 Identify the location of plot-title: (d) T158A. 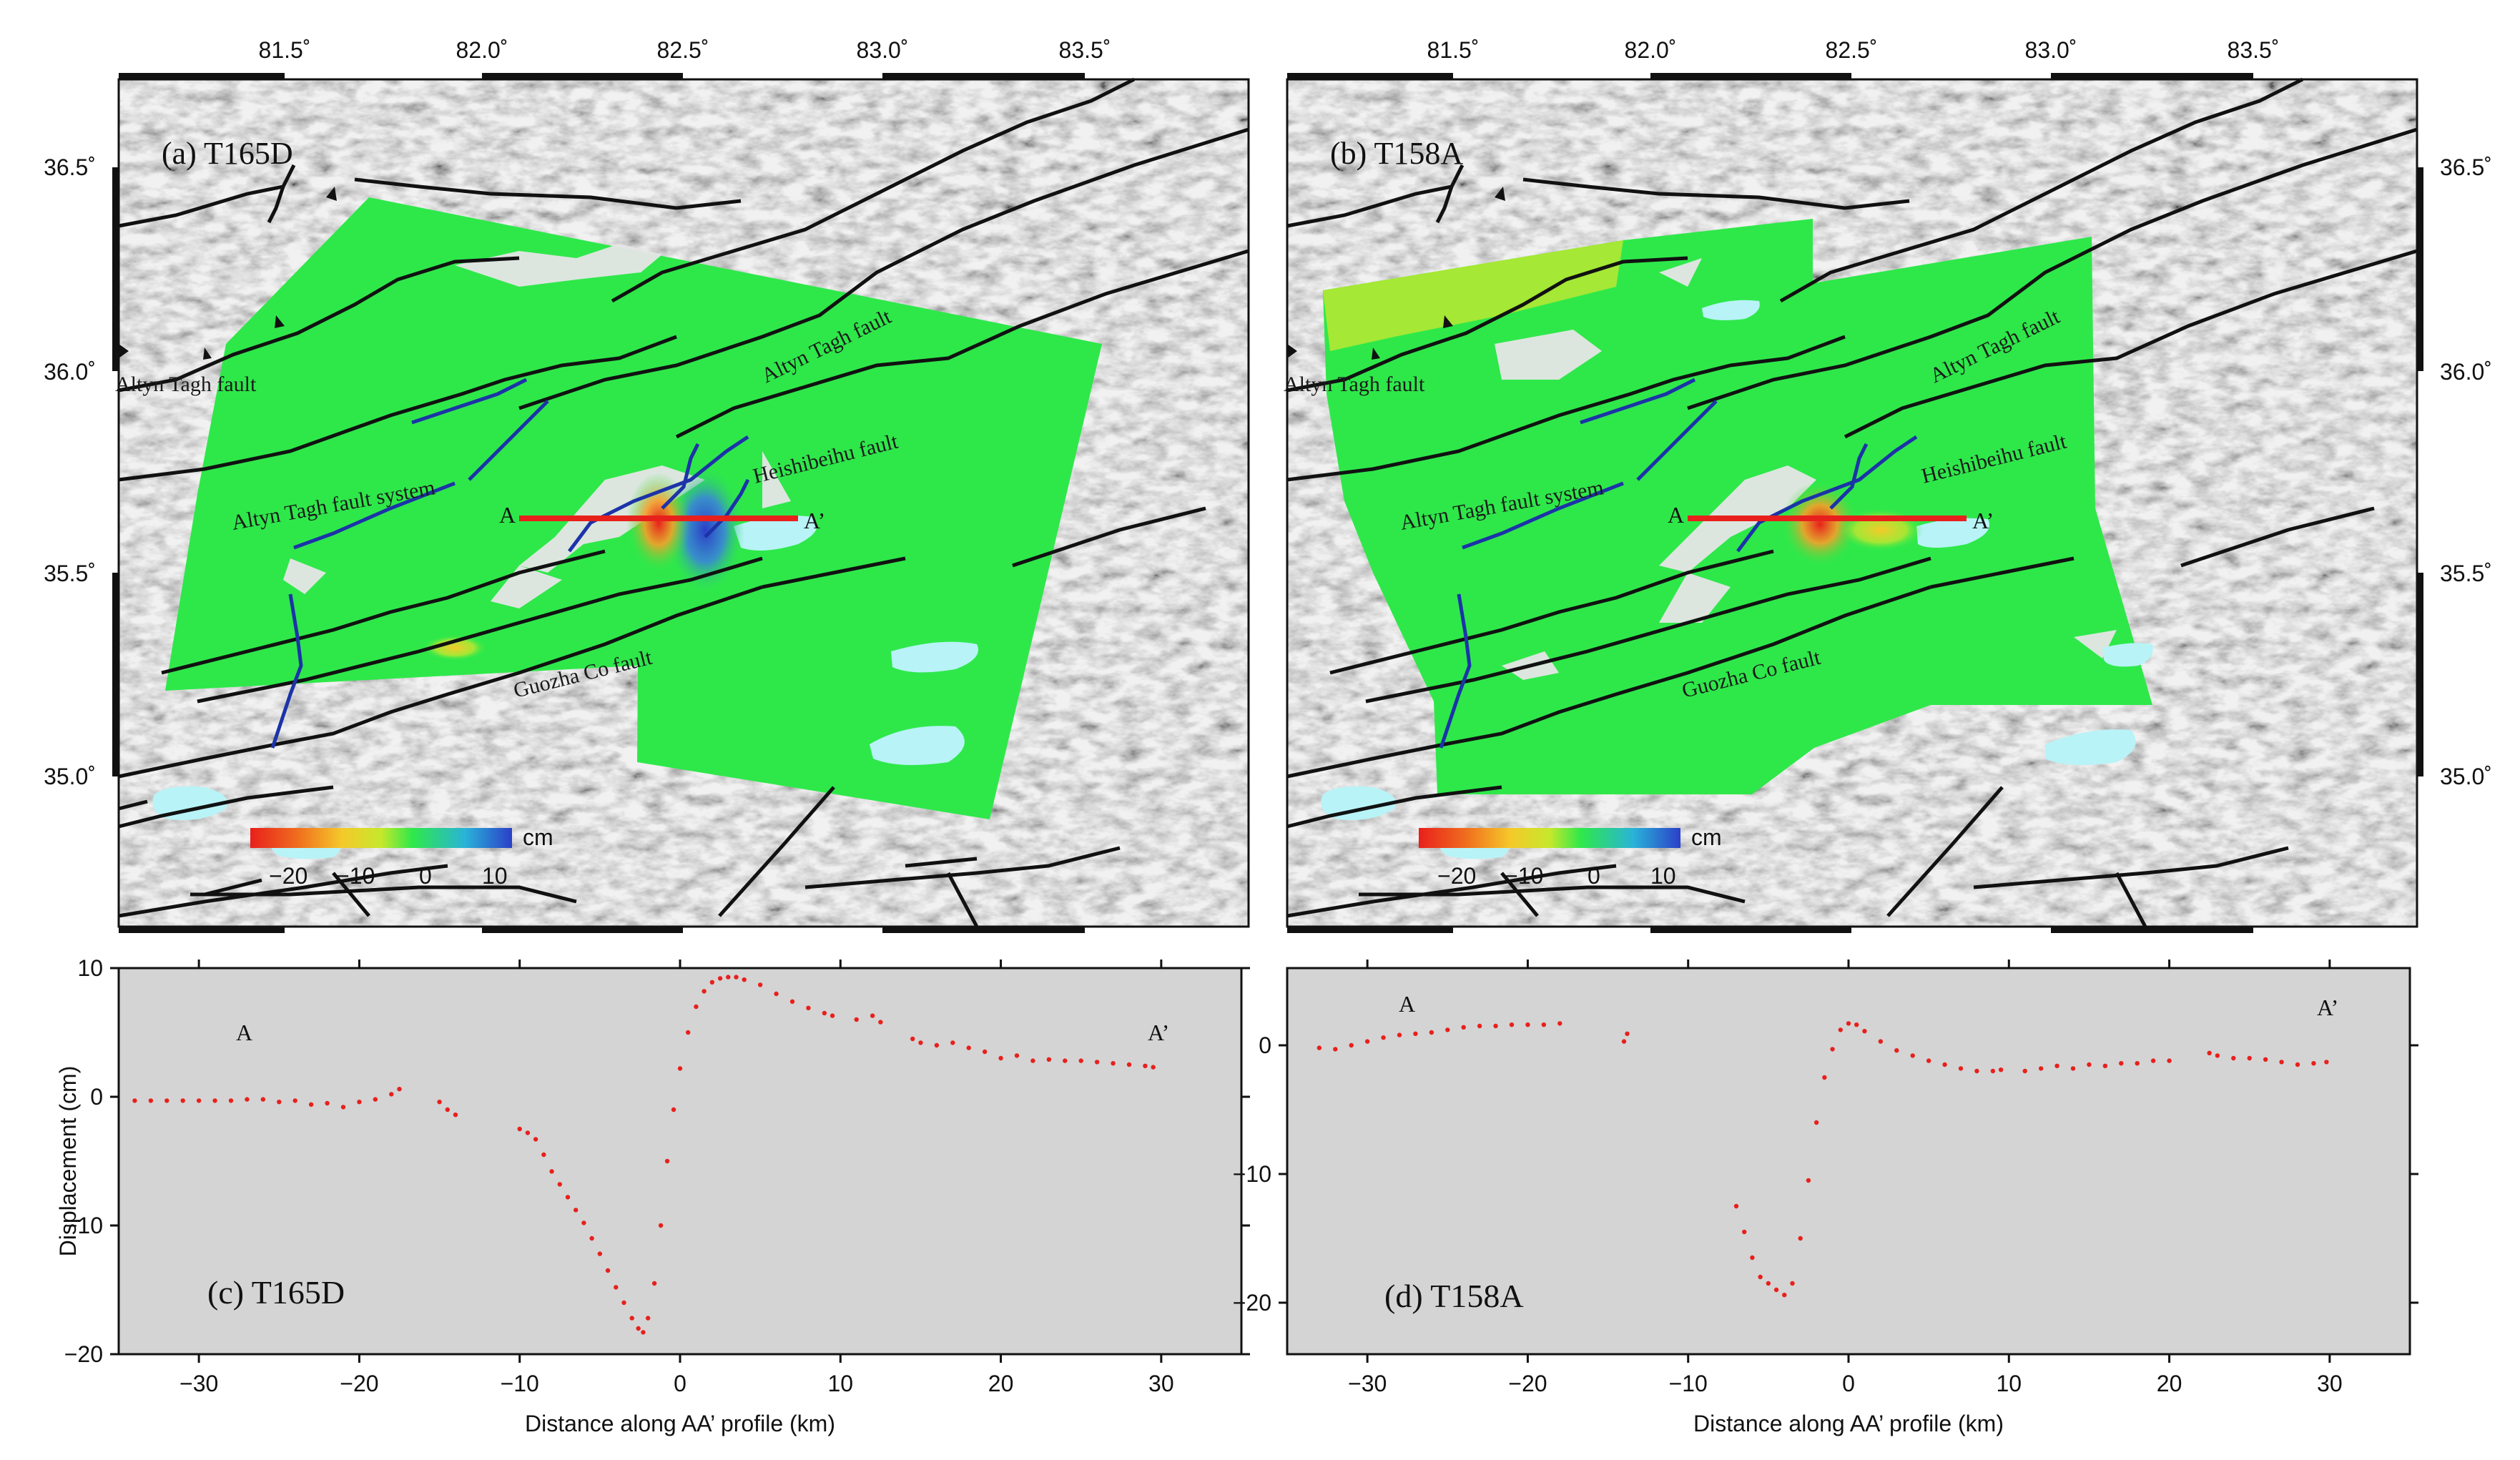
(1454, 1296).